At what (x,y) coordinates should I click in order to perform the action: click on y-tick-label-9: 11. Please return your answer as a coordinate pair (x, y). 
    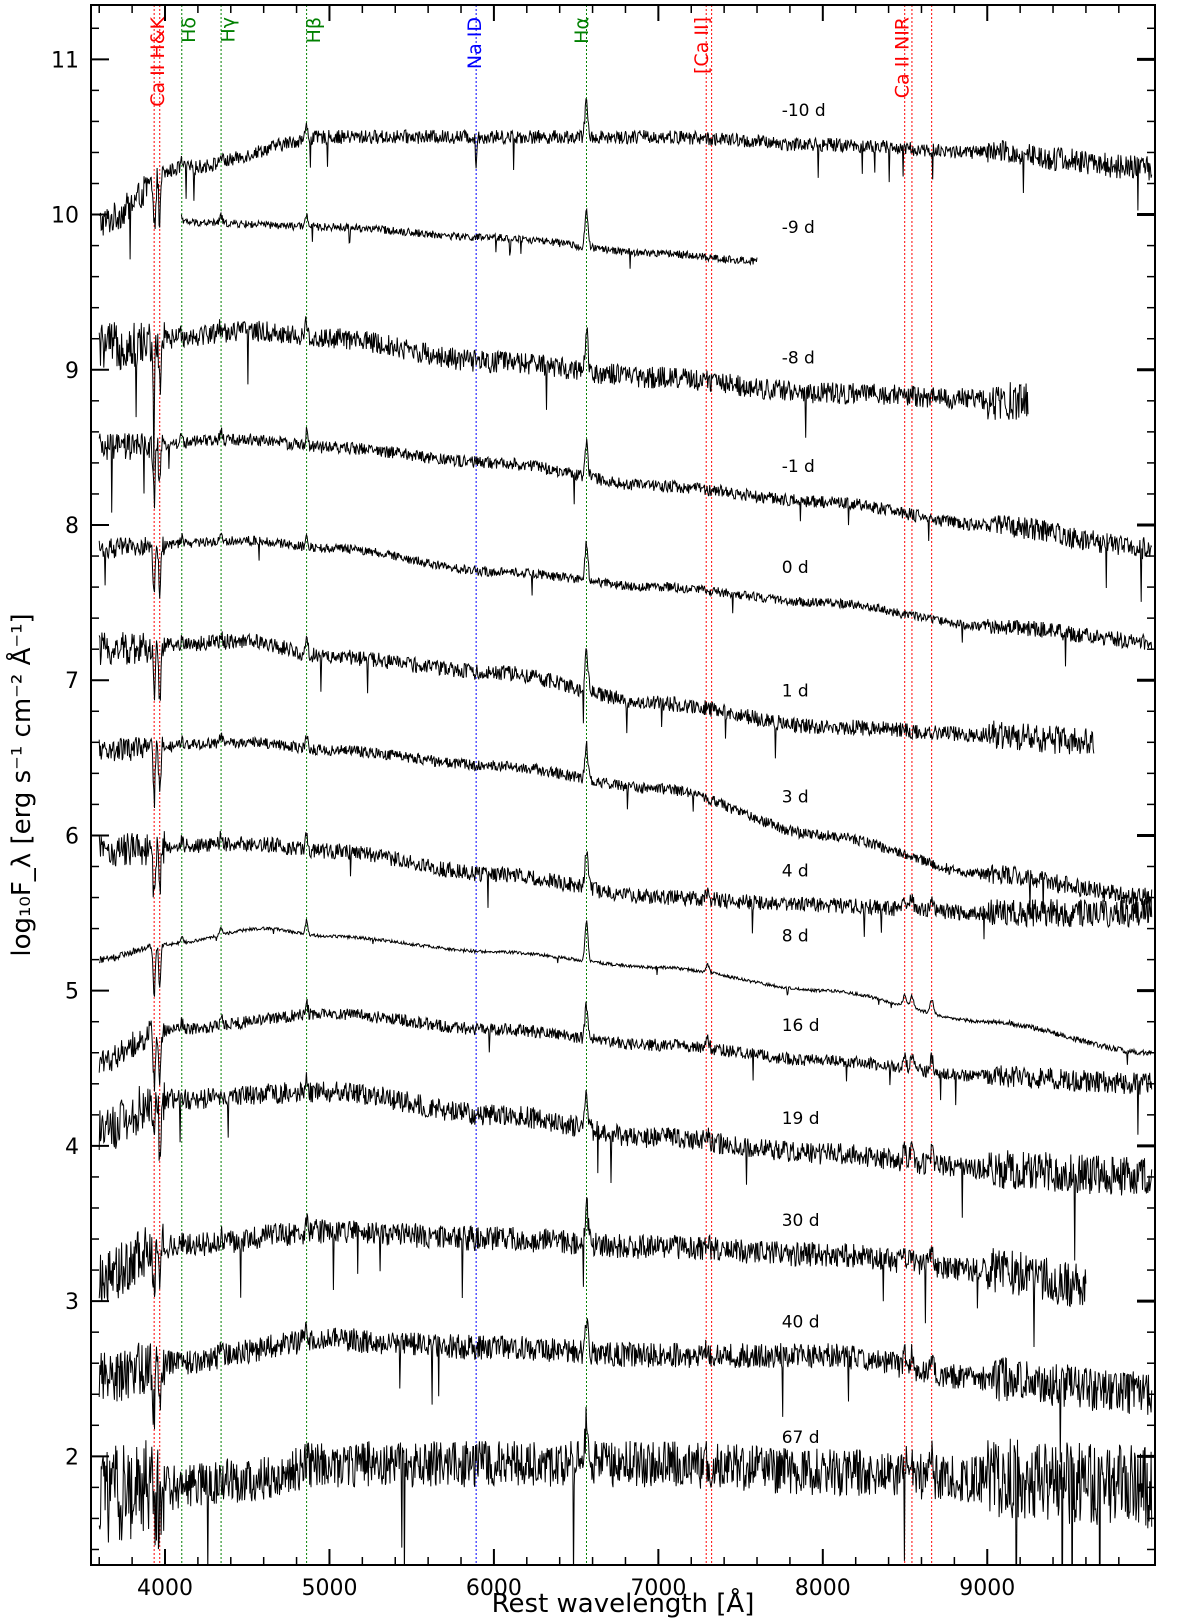
    Looking at the image, I should click on (65, 60).